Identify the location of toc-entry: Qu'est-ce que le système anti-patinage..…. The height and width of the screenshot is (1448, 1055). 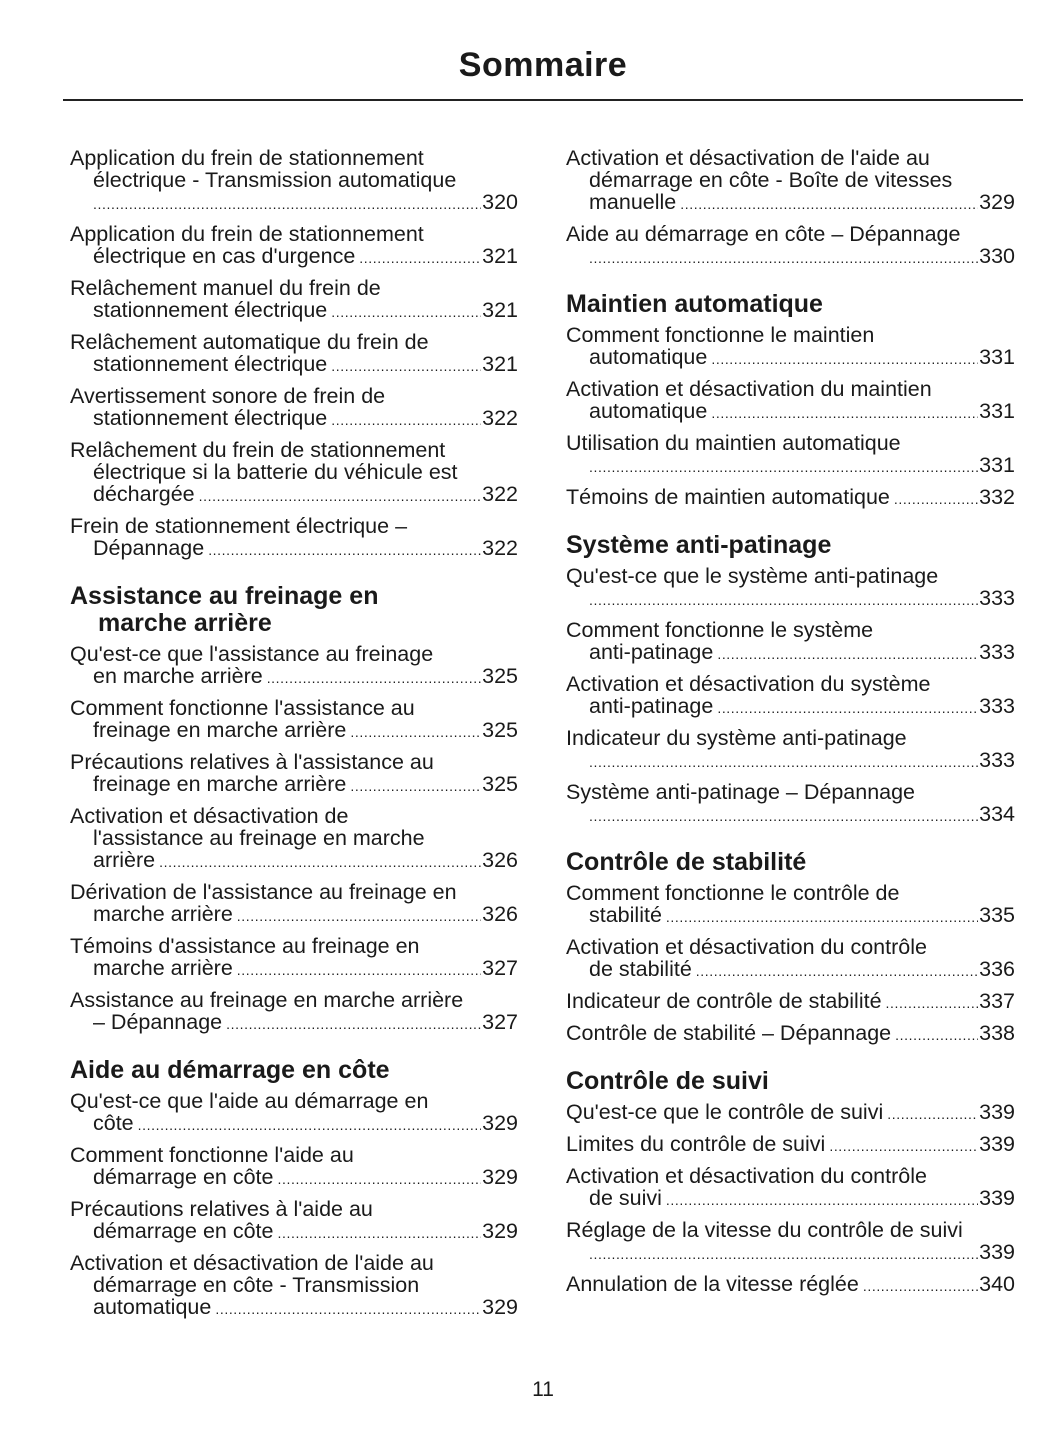
(790, 588).